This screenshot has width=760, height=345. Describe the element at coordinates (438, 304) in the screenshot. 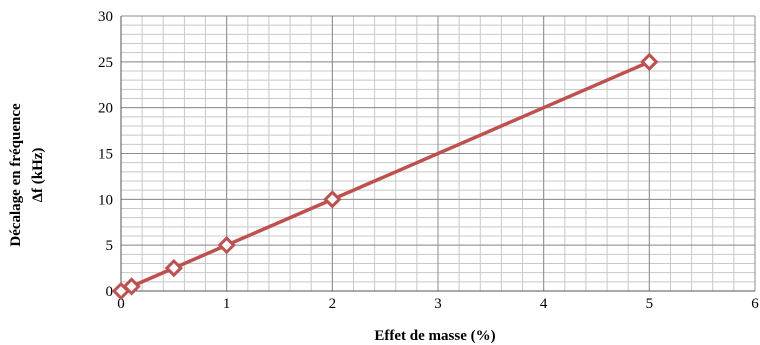

I see `x-tick-label: 3` at that location.